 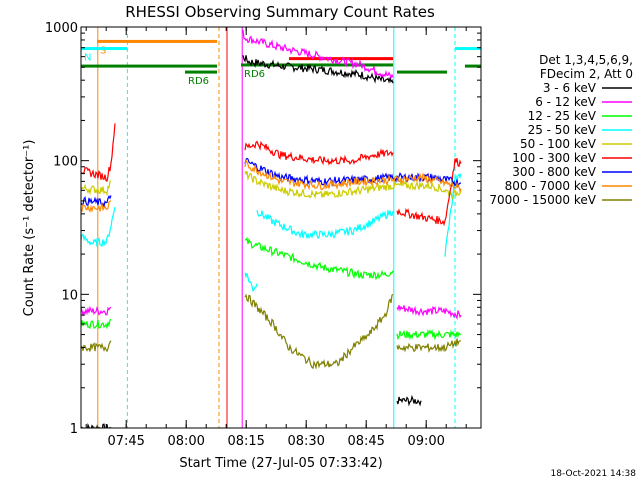 I want to click on y-tick-label-0: 1, so click(x=74, y=429).